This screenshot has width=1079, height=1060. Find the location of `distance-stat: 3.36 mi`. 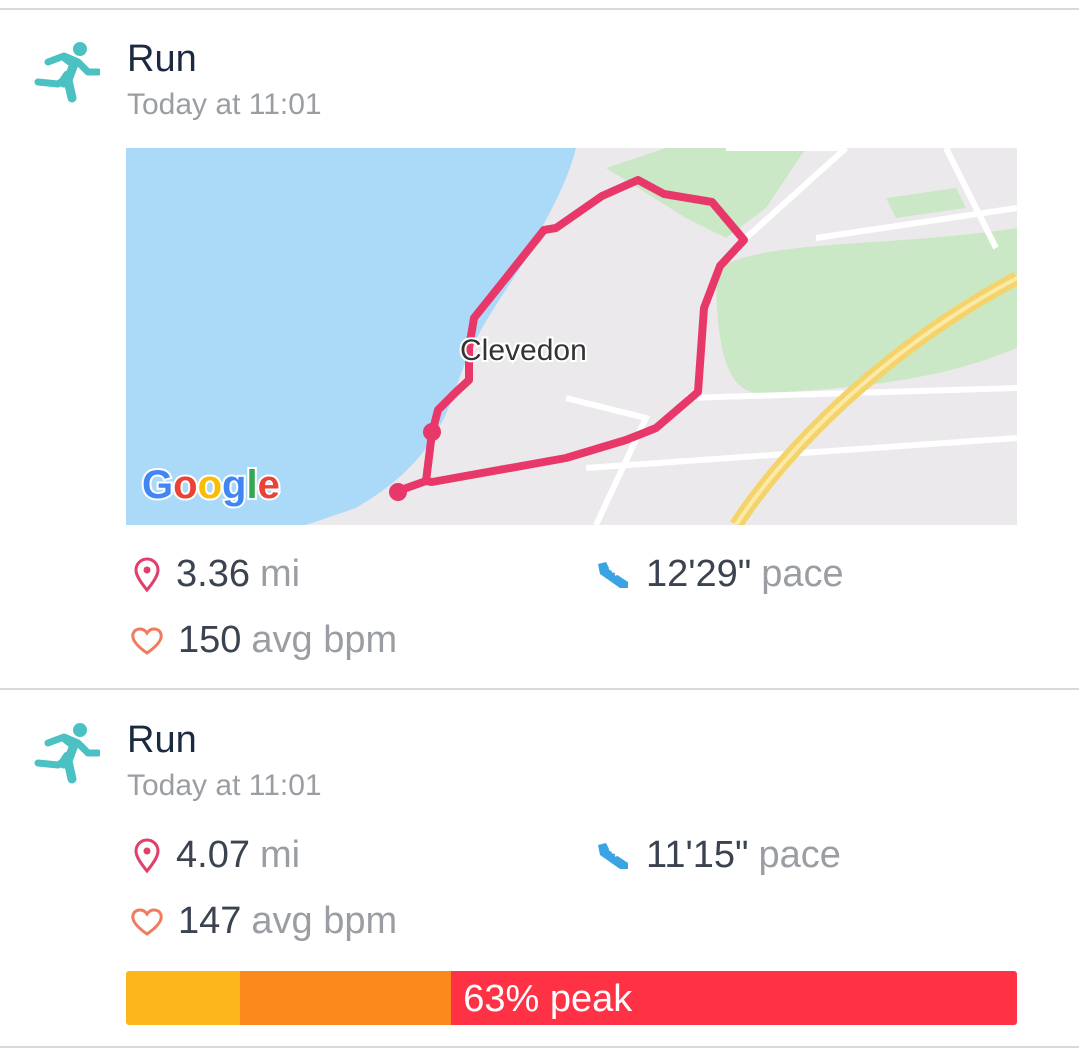

distance-stat: 3.36 mi is located at coordinates (216, 574).